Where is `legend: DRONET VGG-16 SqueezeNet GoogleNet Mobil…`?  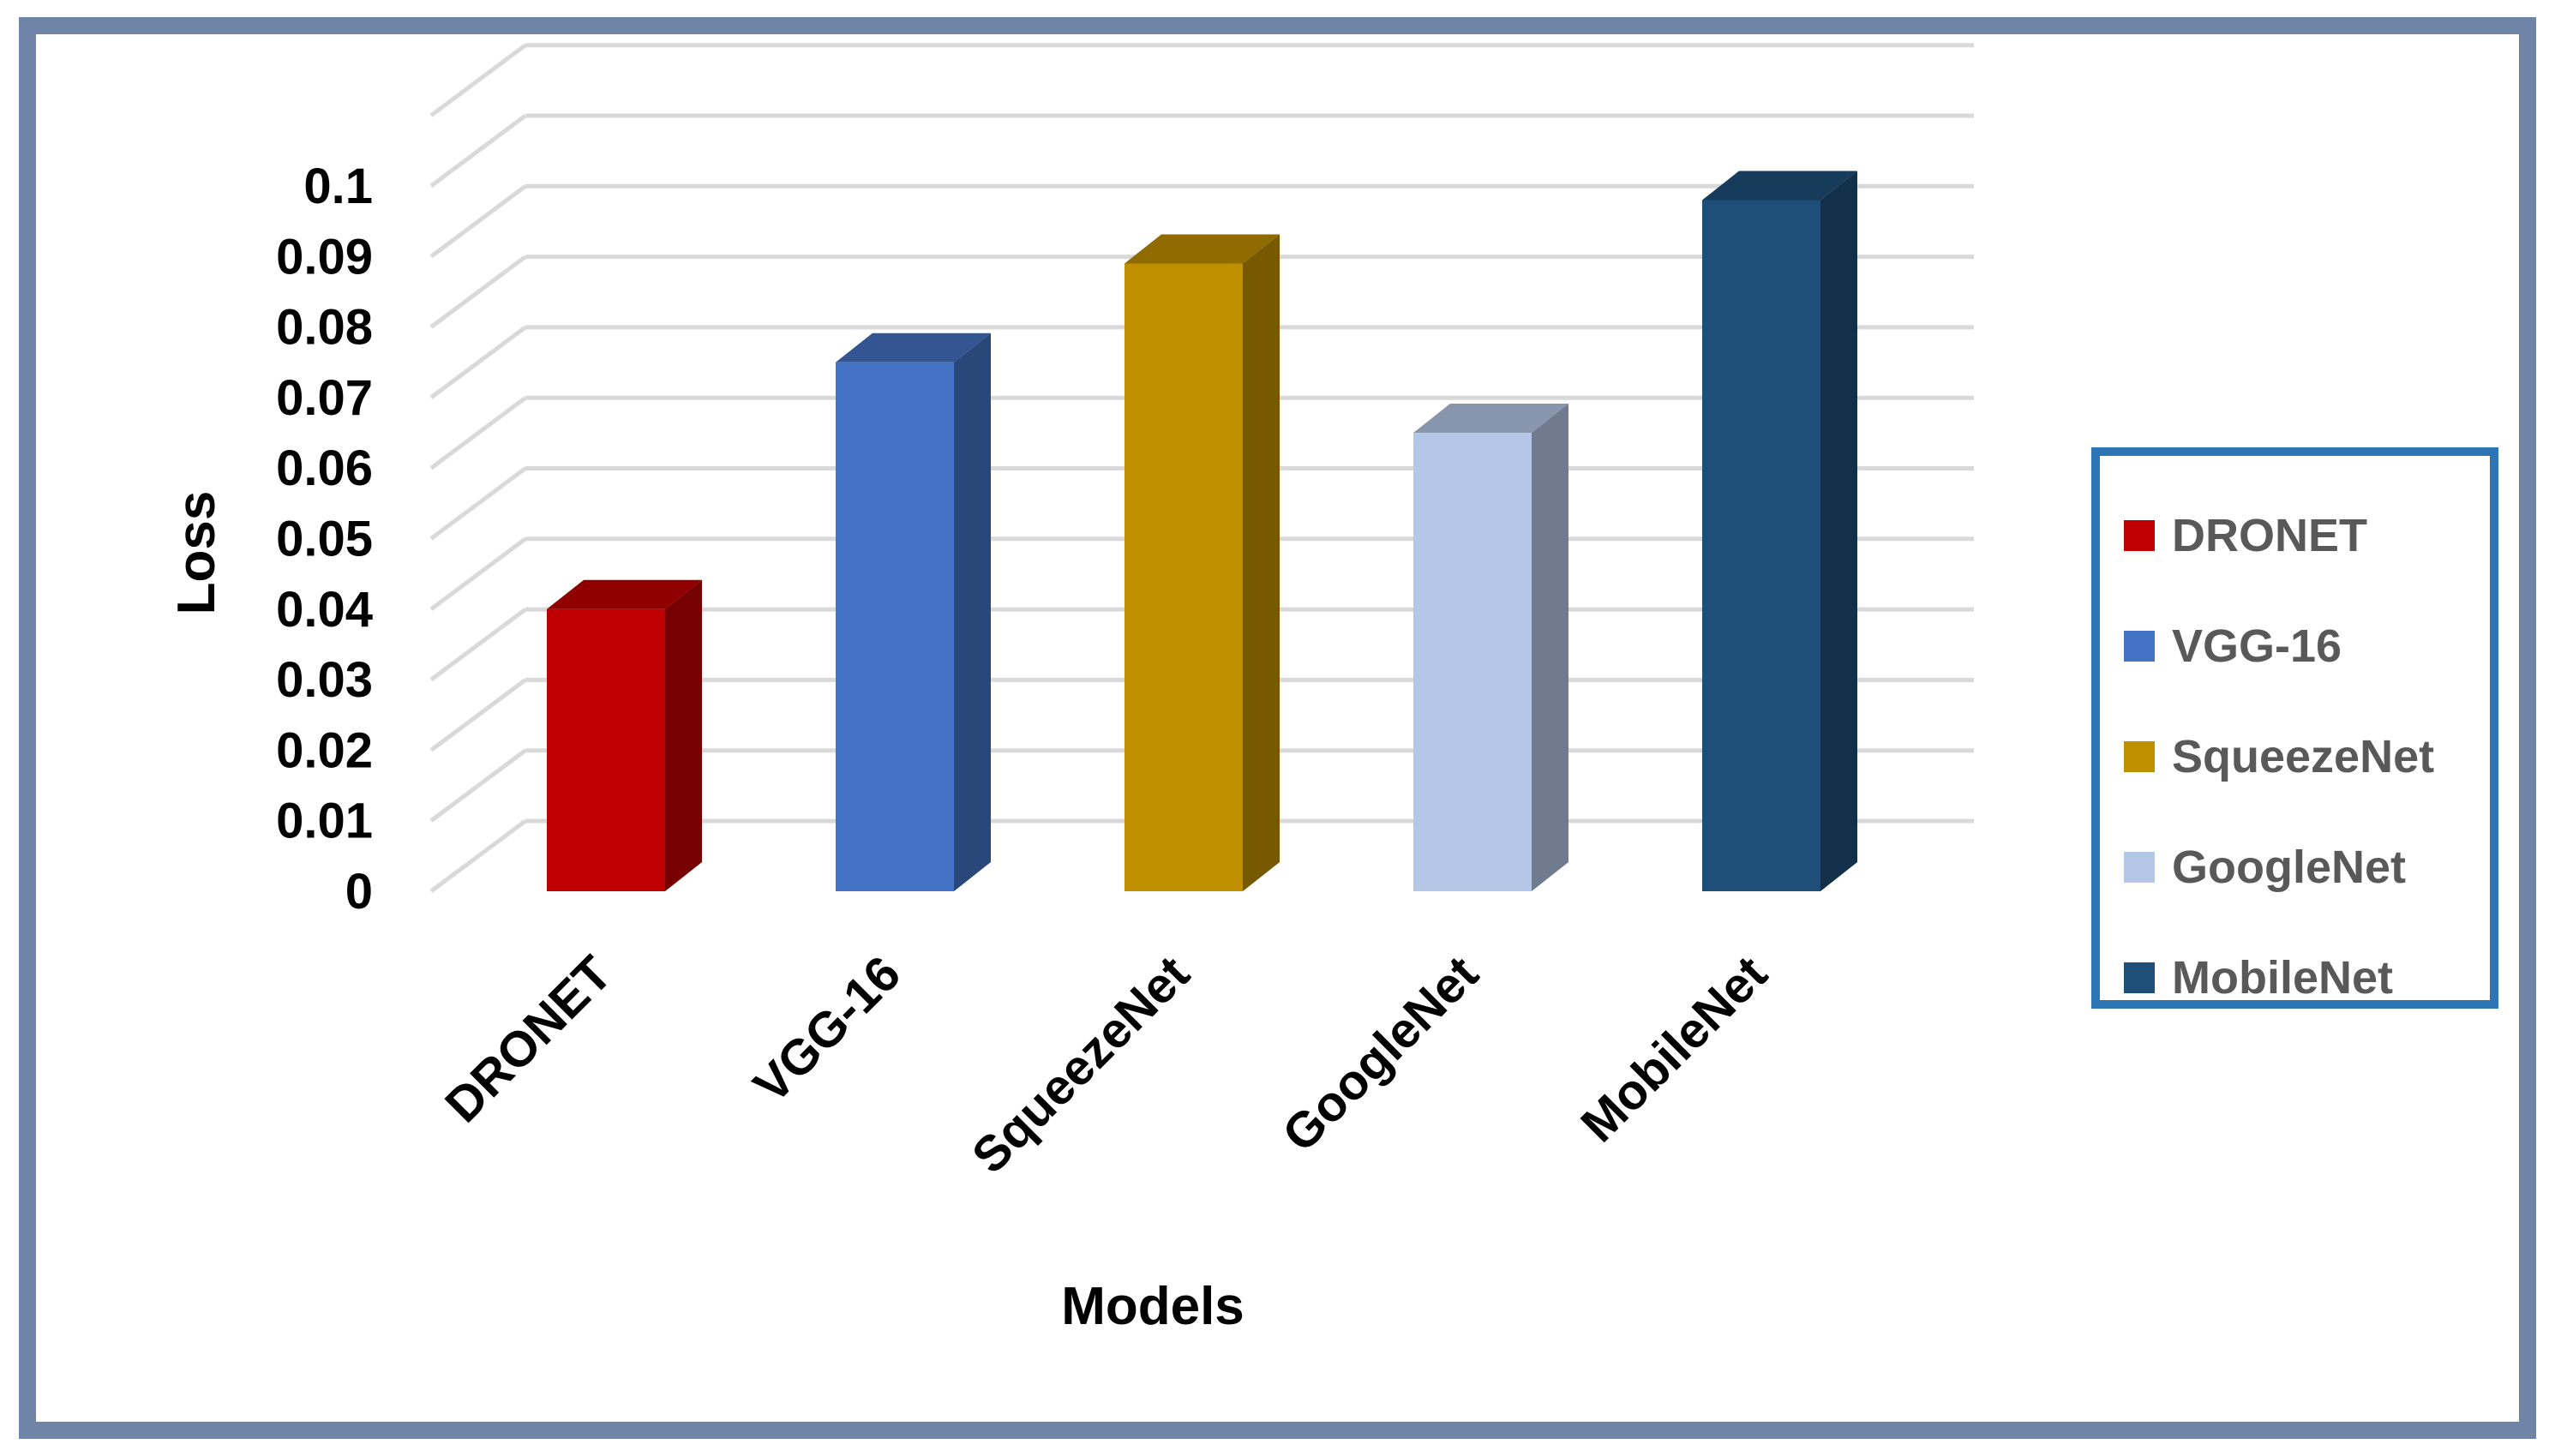
legend: DRONET VGG-16 SqueezeNet GoogleNet Mobil… is located at coordinates (2294, 728).